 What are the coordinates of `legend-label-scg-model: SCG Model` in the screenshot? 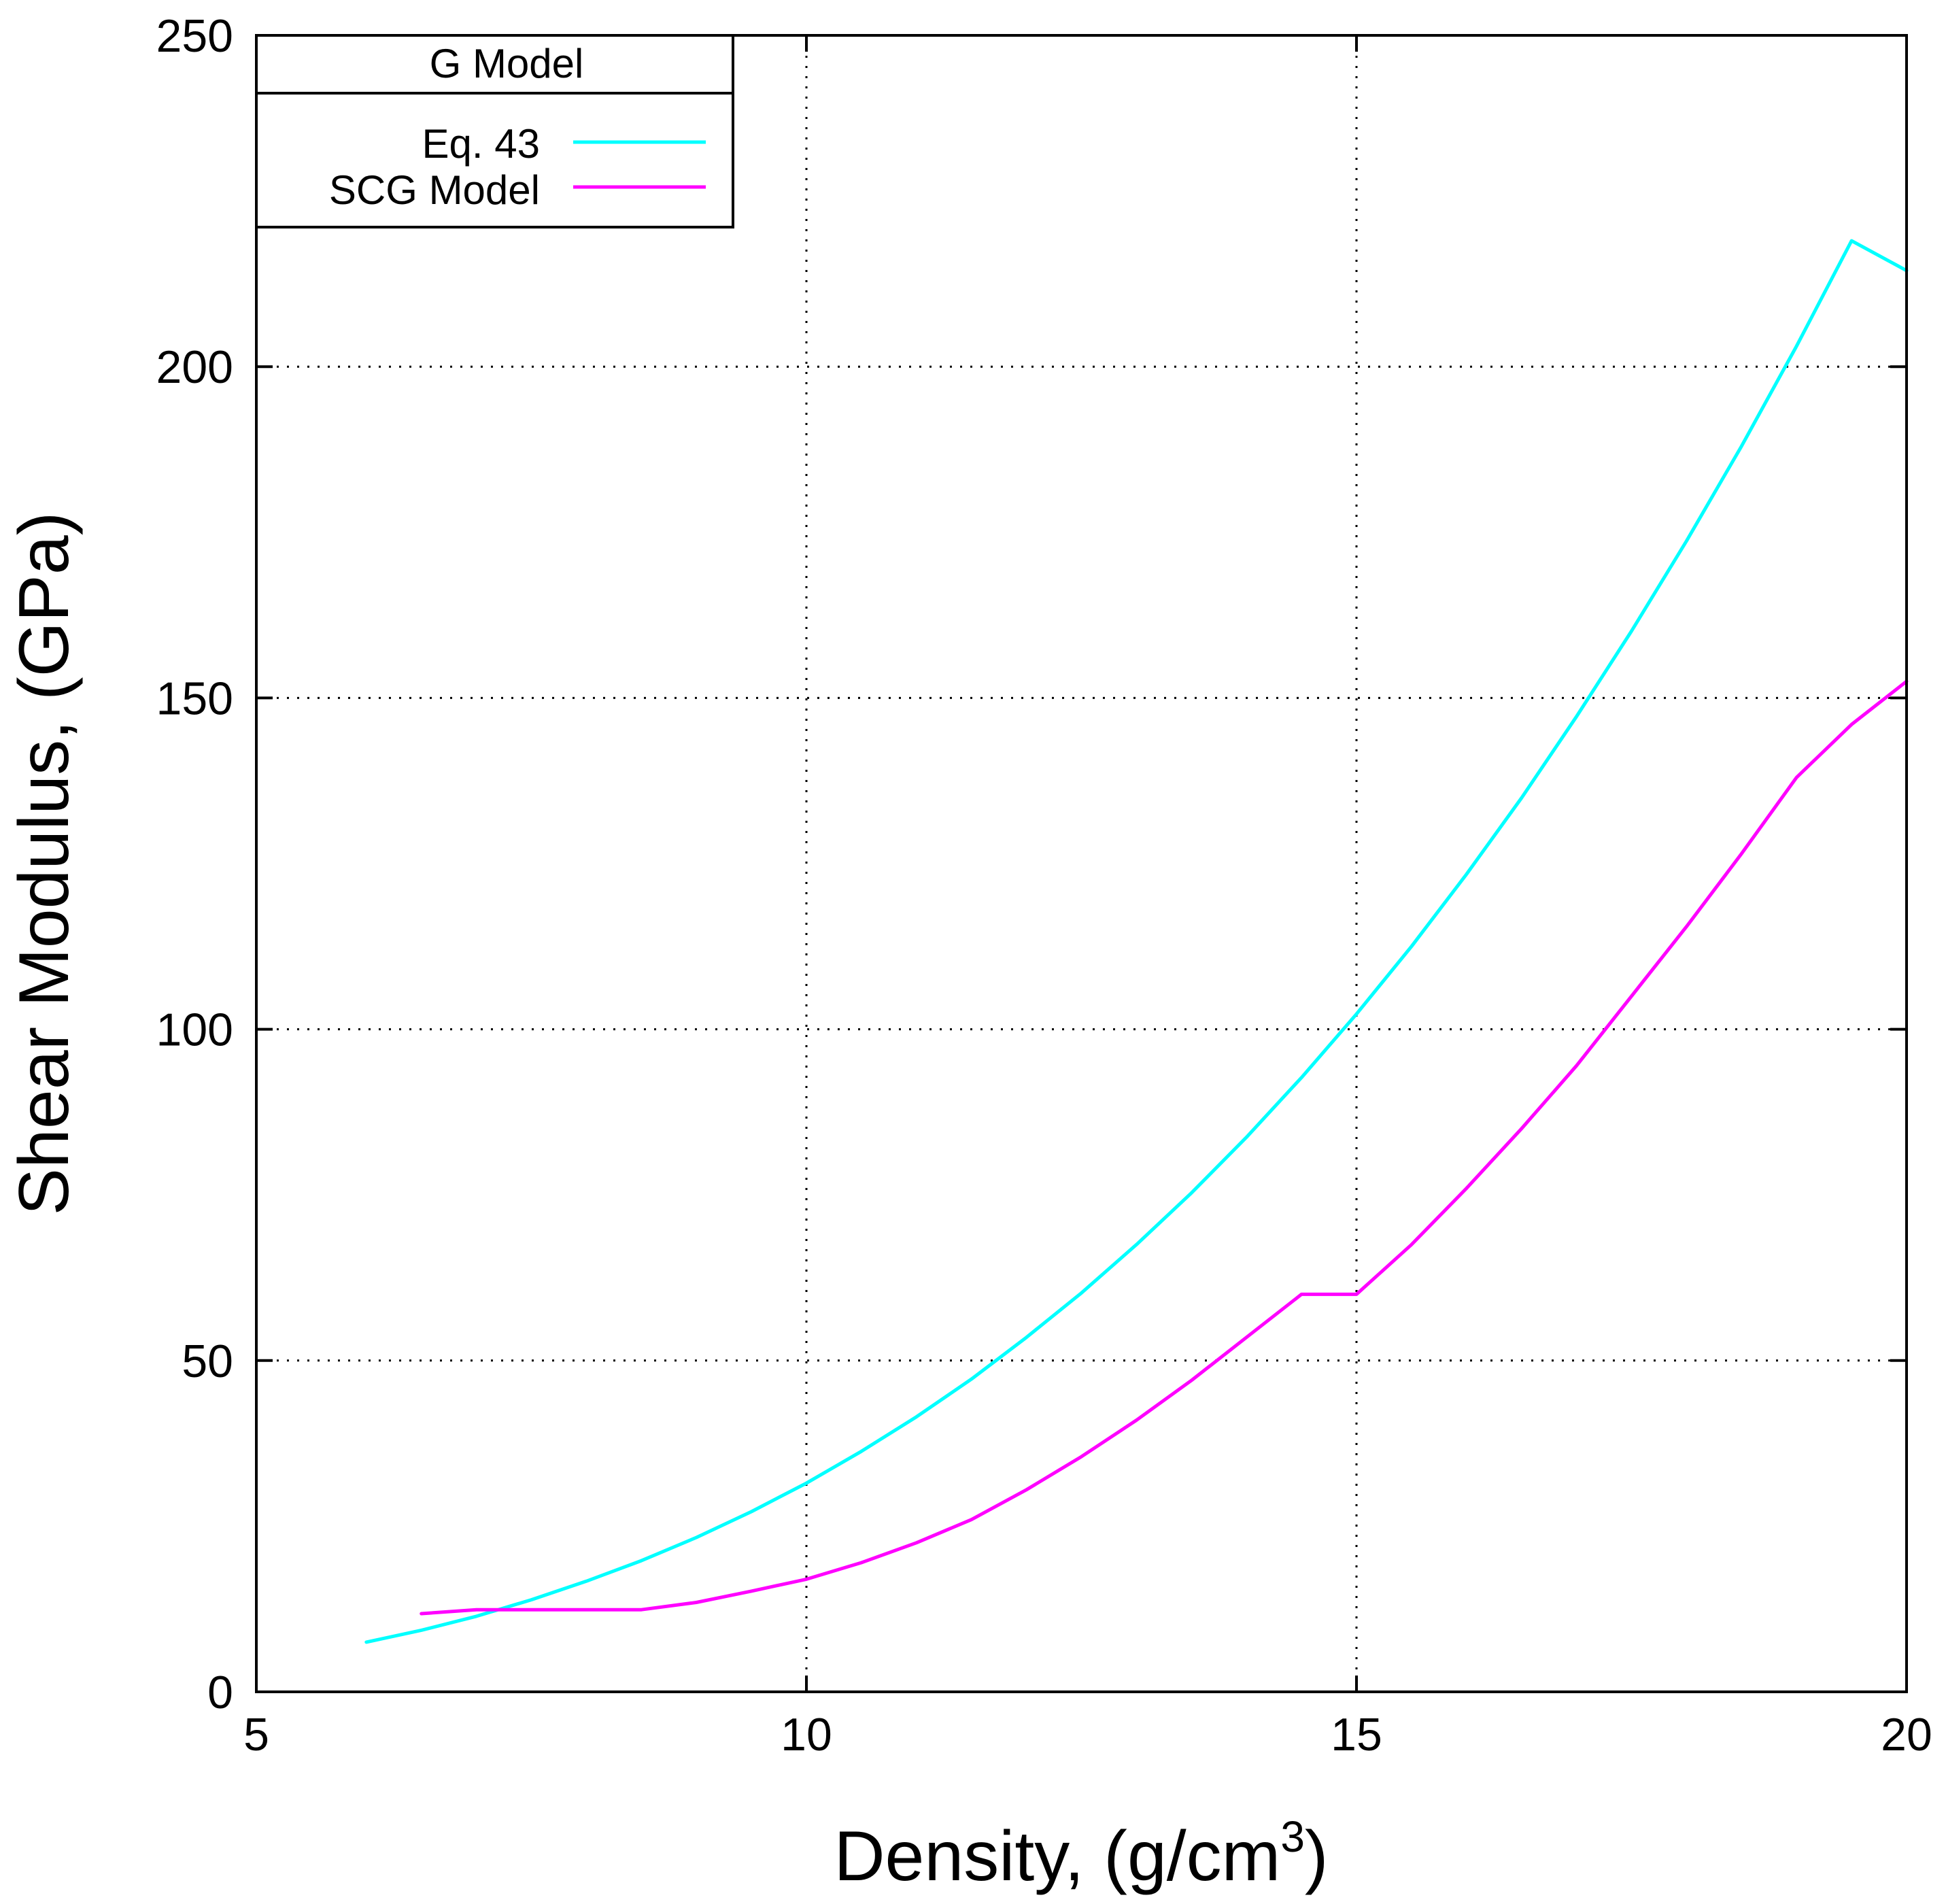 It's located at (434, 190).